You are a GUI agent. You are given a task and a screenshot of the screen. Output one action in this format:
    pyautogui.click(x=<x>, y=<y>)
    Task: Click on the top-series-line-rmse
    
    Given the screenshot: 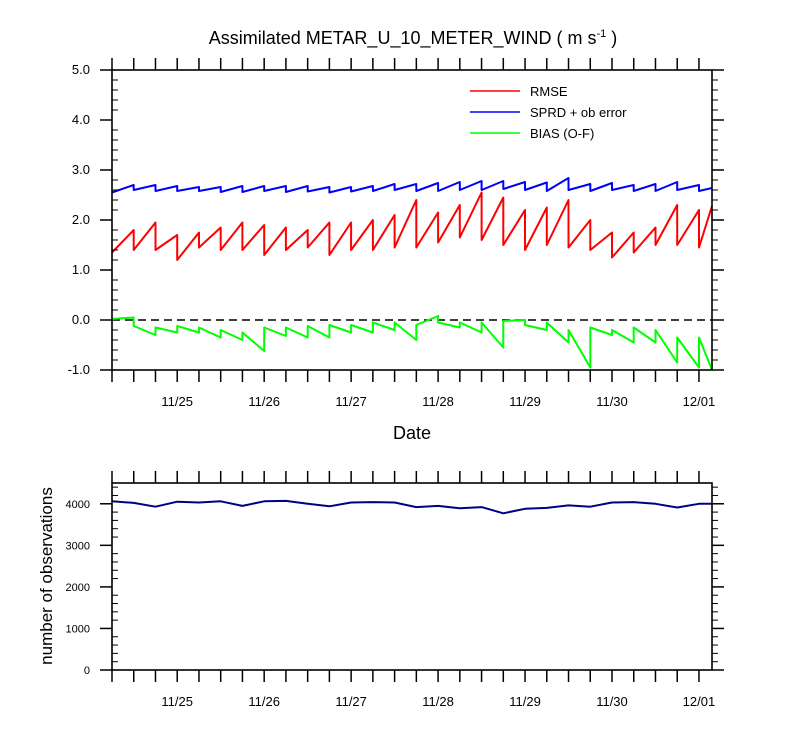 What is the action you would take?
    pyautogui.click(x=412, y=226)
    